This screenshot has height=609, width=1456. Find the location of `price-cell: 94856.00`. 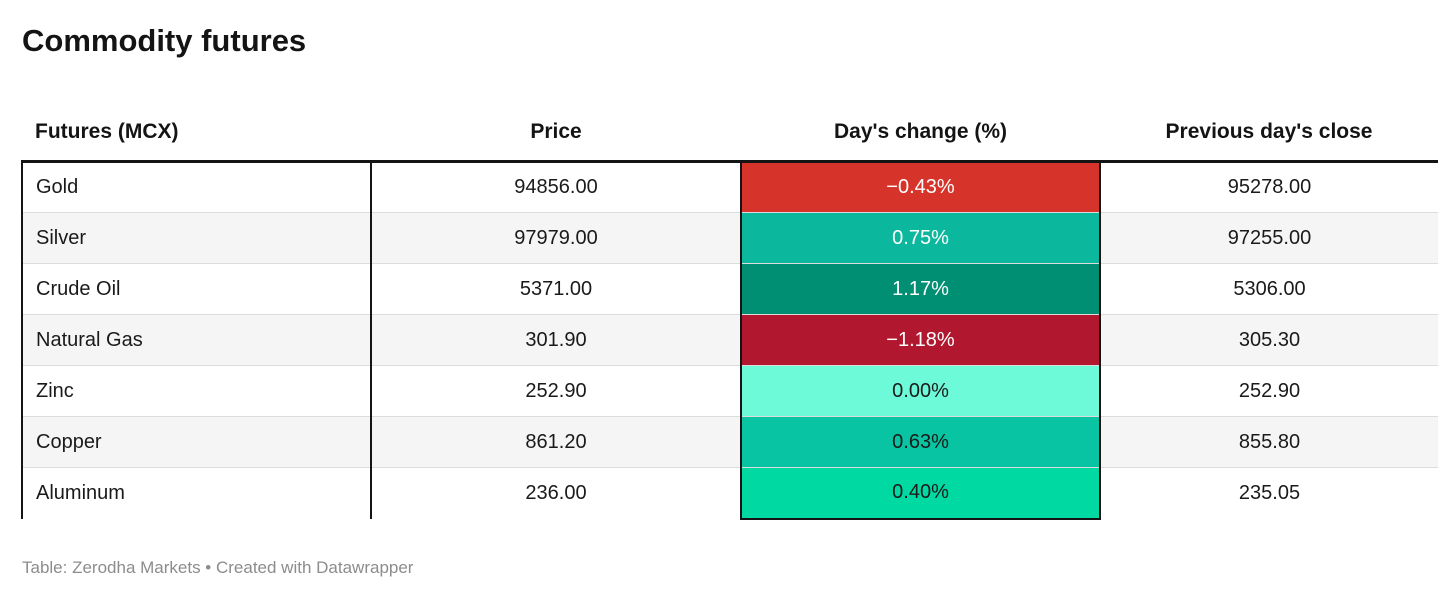

price-cell: 94856.00 is located at coordinates (556, 187).